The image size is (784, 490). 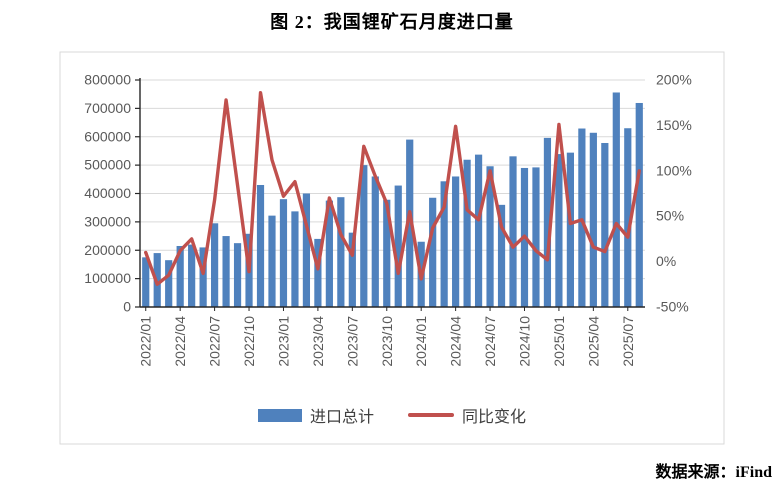 What do you see at coordinates (107, 80) in the screenshot?
I see `y-axis-label: 800000` at bounding box center [107, 80].